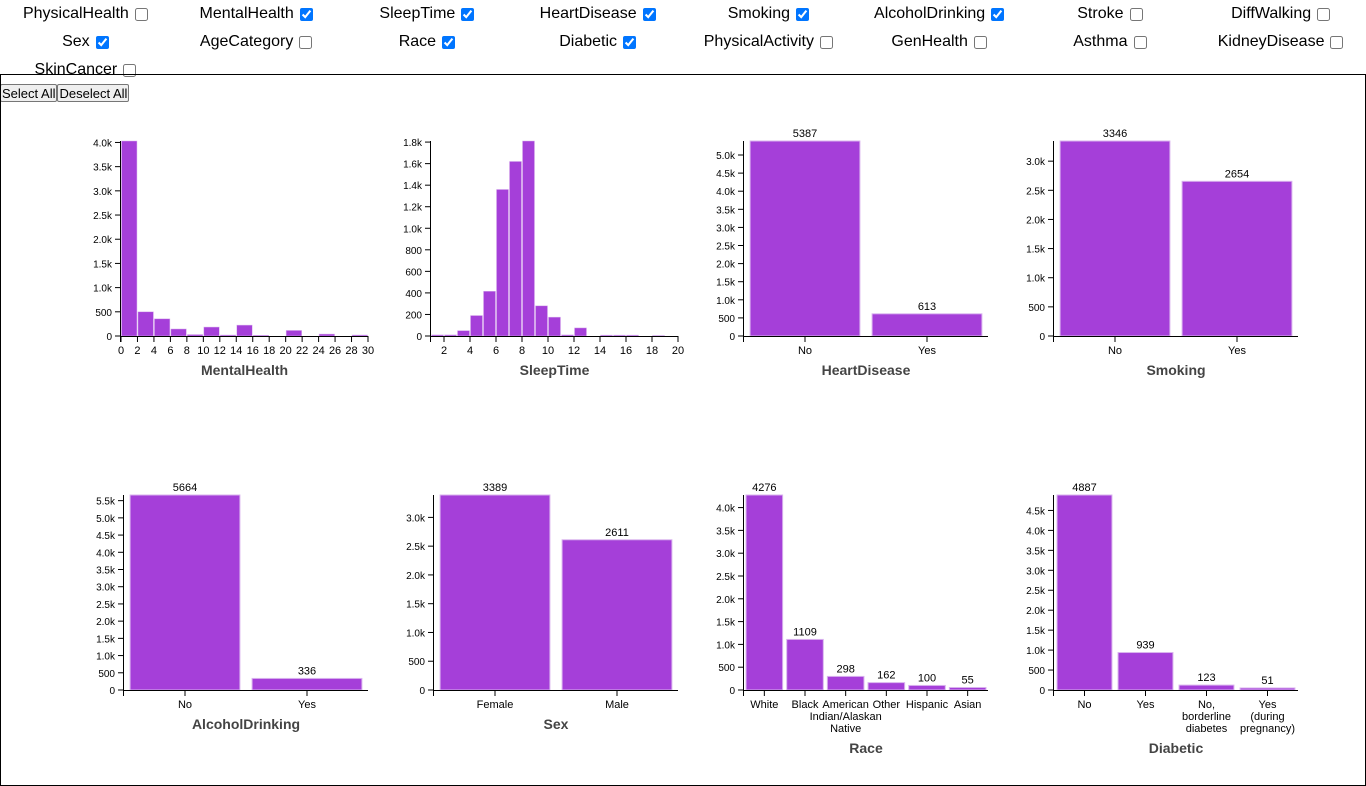  I want to click on chart-title: Sex, so click(556, 724).